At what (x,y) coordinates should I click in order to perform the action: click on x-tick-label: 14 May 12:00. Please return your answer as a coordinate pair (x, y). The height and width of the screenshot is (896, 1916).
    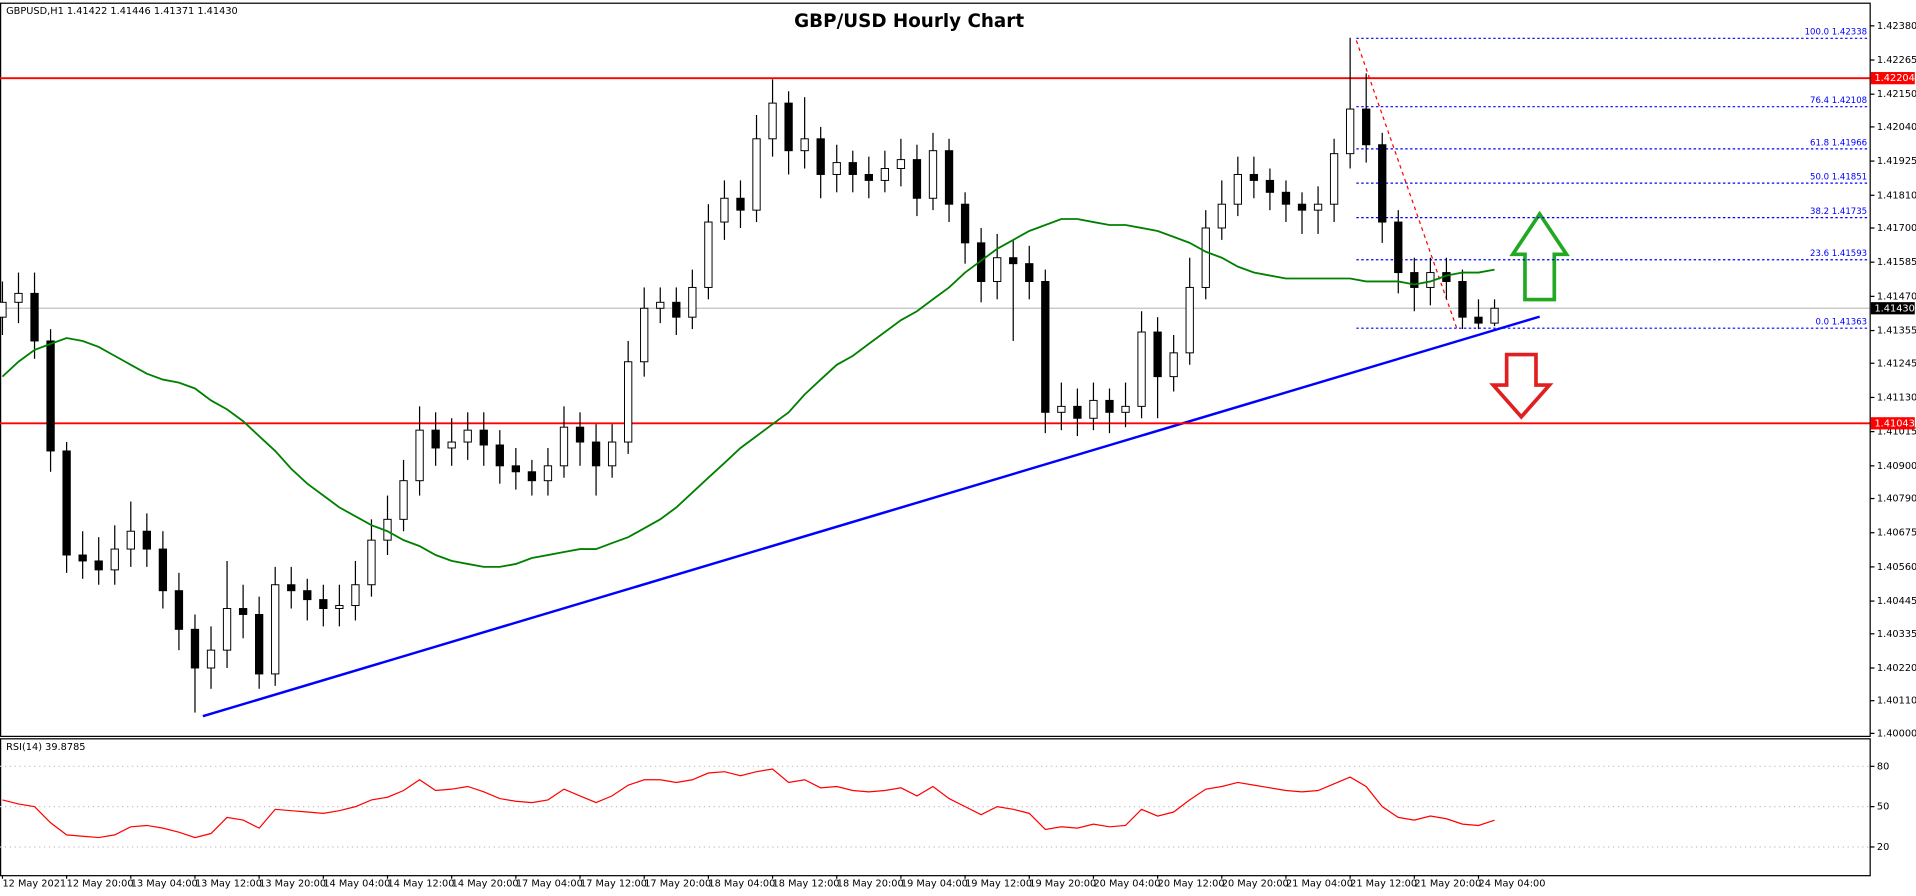
    Looking at the image, I should click on (421, 884).